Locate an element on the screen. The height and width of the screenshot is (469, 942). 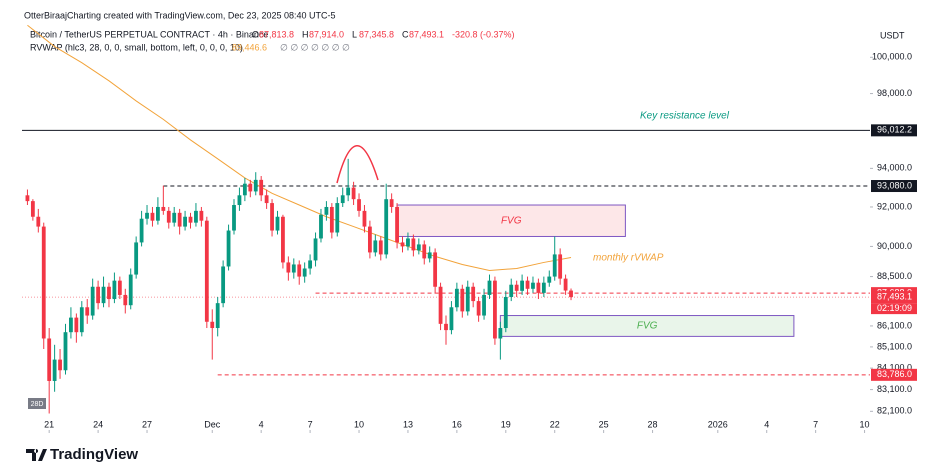
legend-key: O is located at coordinates (255, 34).